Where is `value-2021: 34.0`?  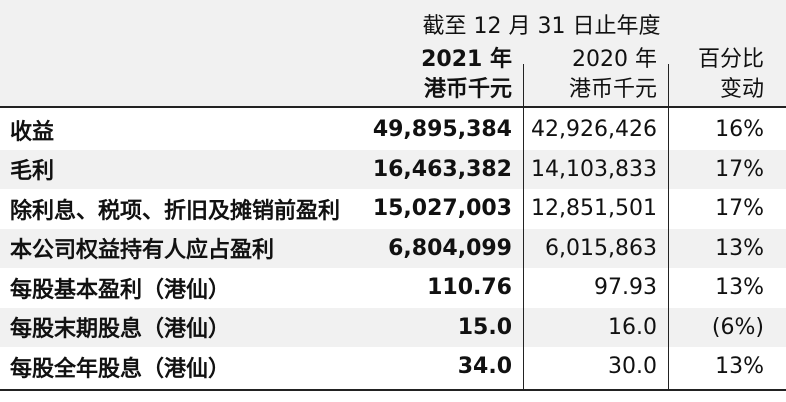
value-2021: 34.0 is located at coordinates (484, 366).